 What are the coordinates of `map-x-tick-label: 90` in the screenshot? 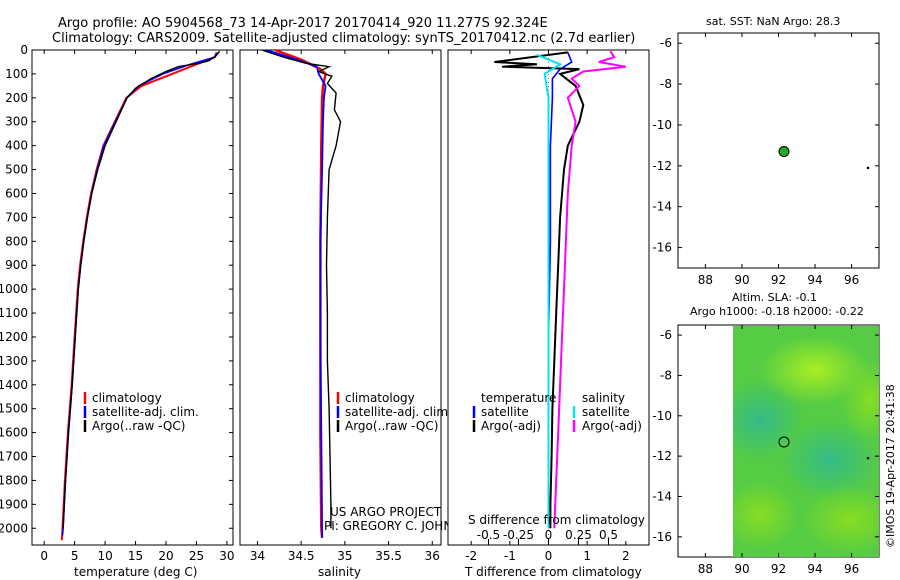 It's located at (741, 280).